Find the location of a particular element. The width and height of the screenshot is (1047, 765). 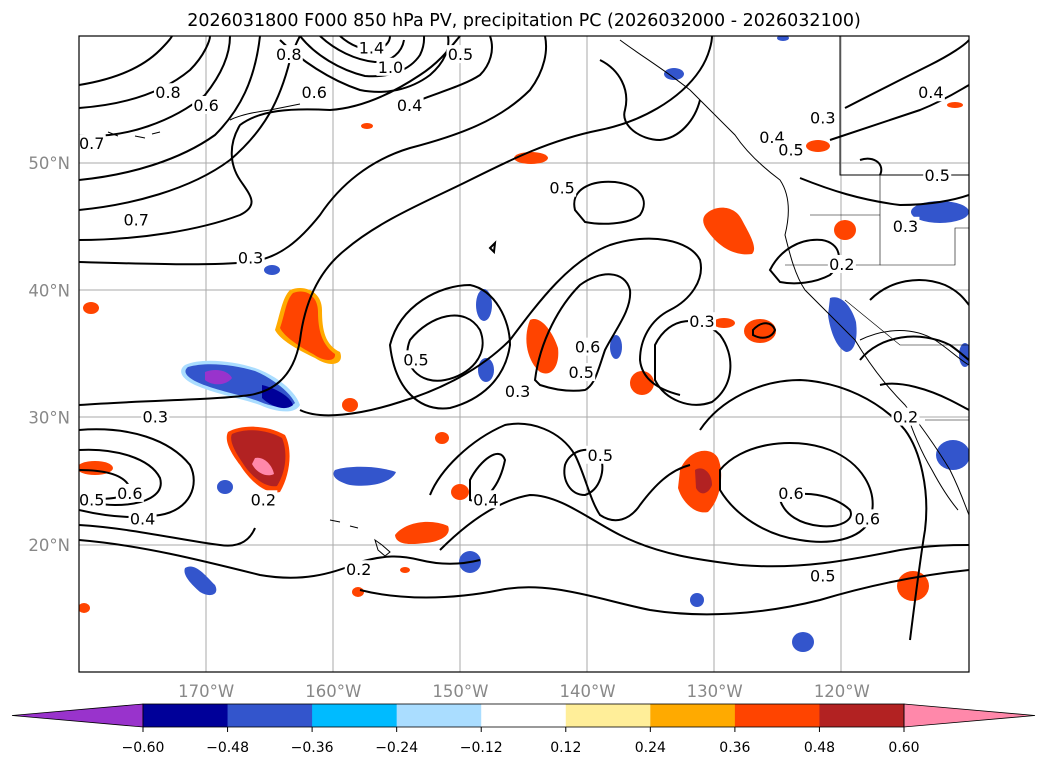

colorbar-tick-label: 0.60 is located at coordinates (903, 748).